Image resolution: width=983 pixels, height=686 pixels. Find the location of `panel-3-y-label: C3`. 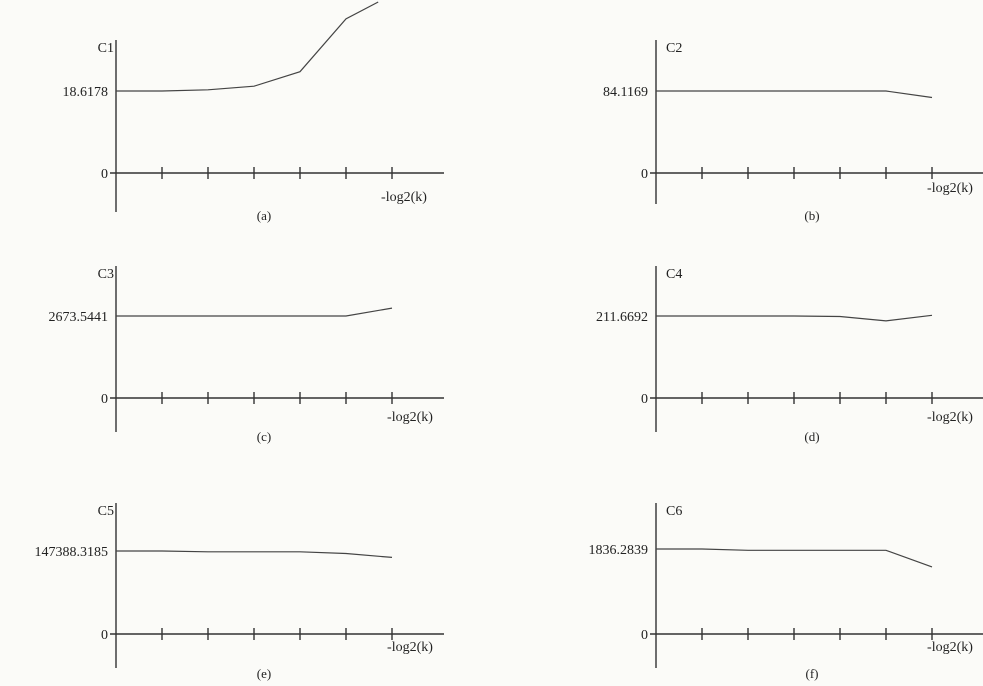

panel-3-y-label: C3 is located at coordinates (106, 274).